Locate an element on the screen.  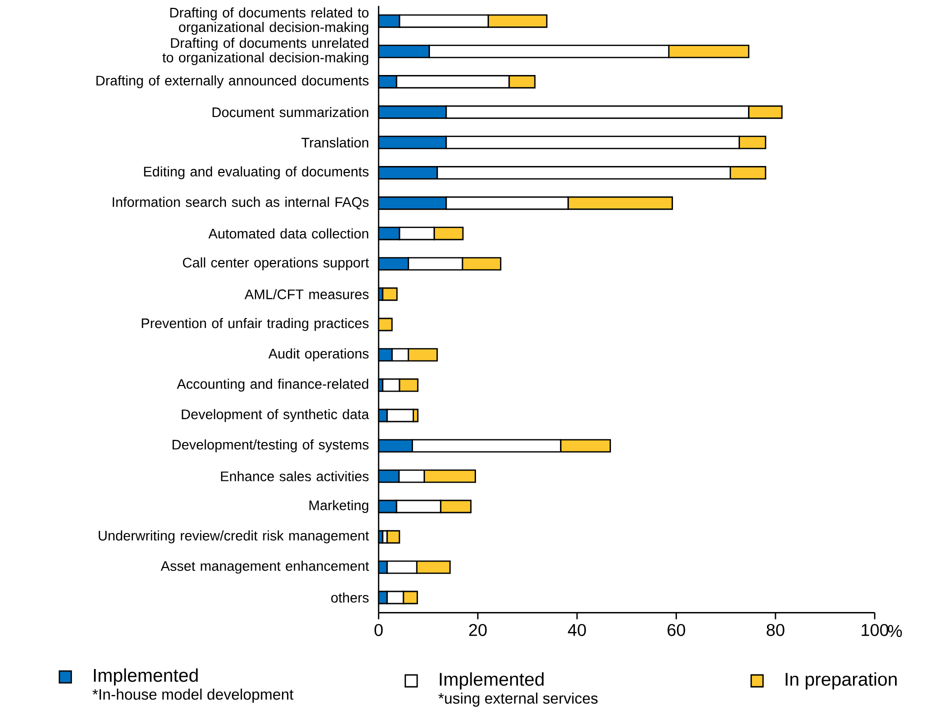
y-tick-label: Prevention of unfair trading practices is located at coordinates (255, 325).